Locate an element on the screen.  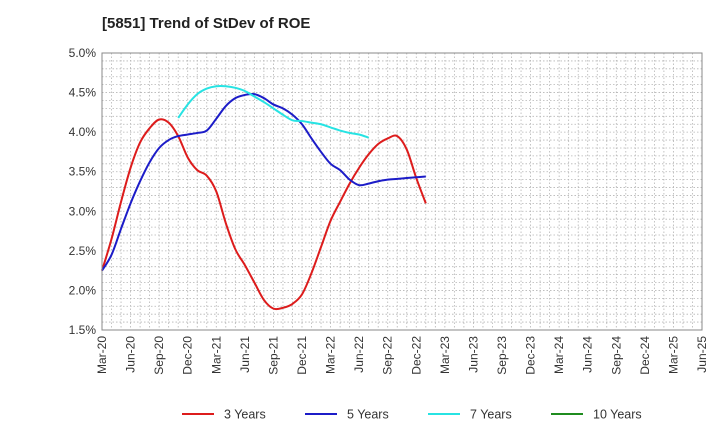
y-tick-label: 5.0% is located at coordinates (83, 53).